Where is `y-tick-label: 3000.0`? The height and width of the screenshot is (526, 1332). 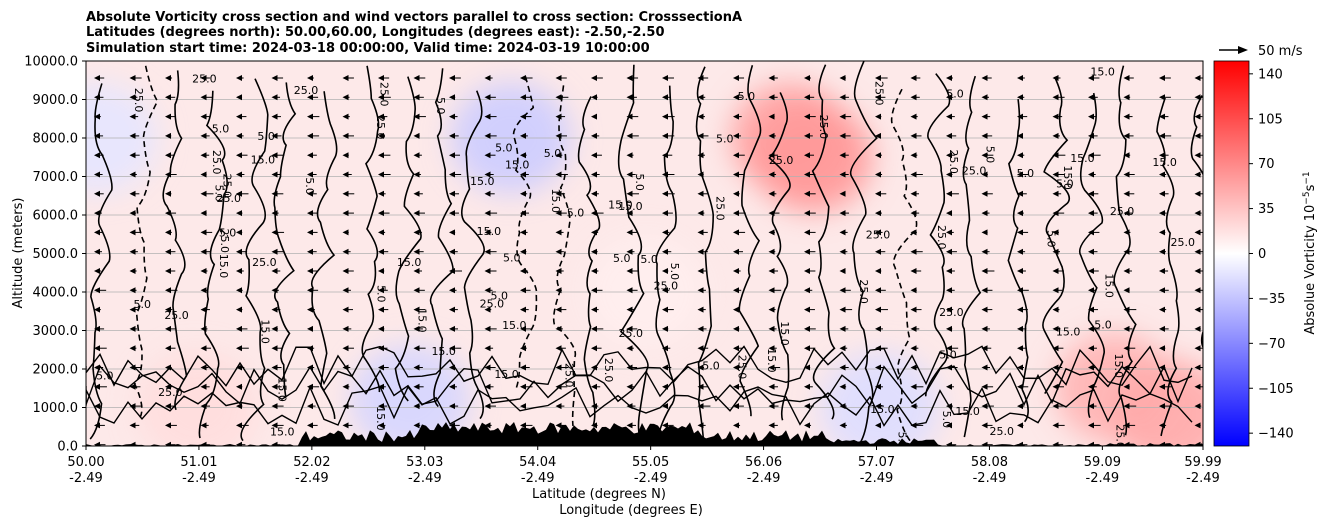
y-tick-label: 3000.0 is located at coordinates (56, 331).